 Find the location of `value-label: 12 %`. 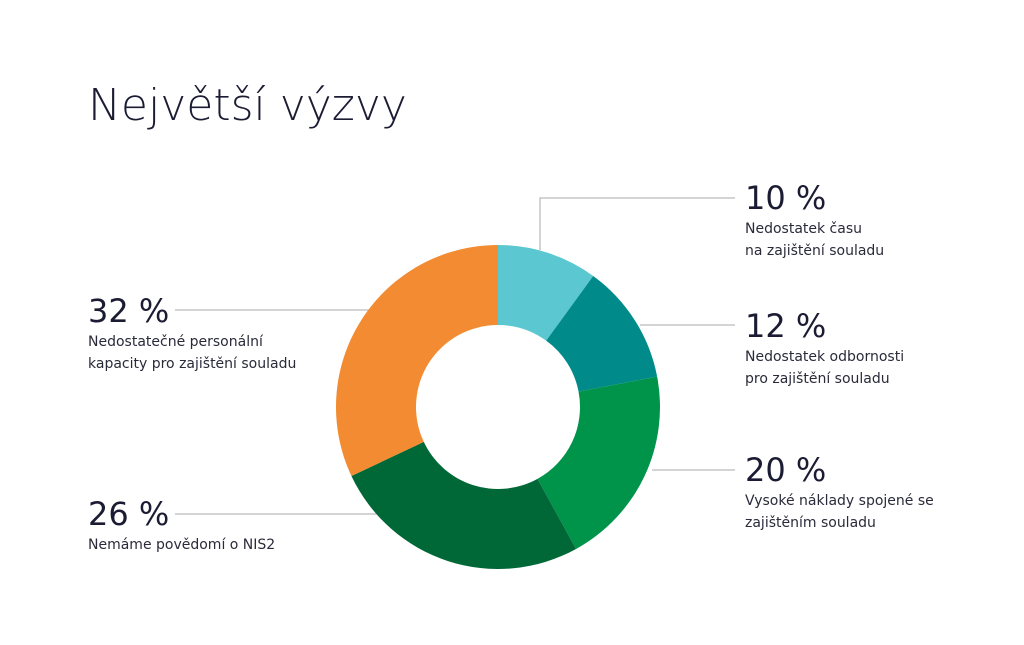

value-label: 12 % is located at coordinates (786, 326).